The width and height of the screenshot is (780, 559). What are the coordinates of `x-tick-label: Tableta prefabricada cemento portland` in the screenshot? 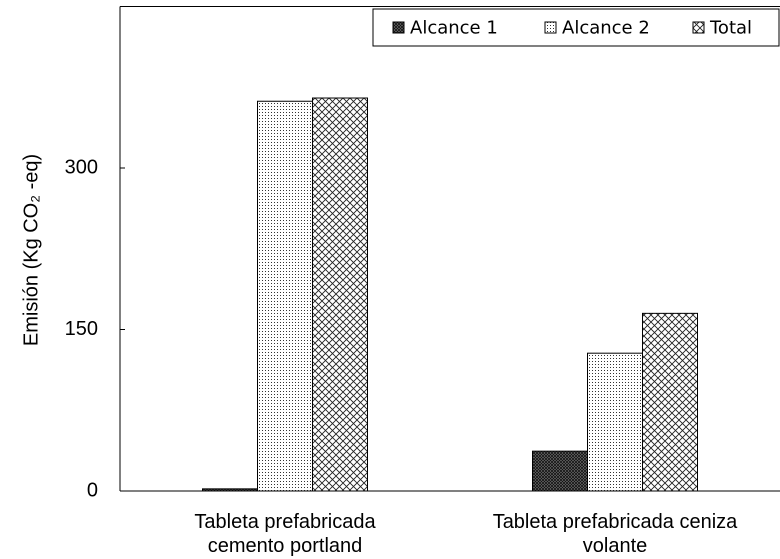 It's located at (285, 534).